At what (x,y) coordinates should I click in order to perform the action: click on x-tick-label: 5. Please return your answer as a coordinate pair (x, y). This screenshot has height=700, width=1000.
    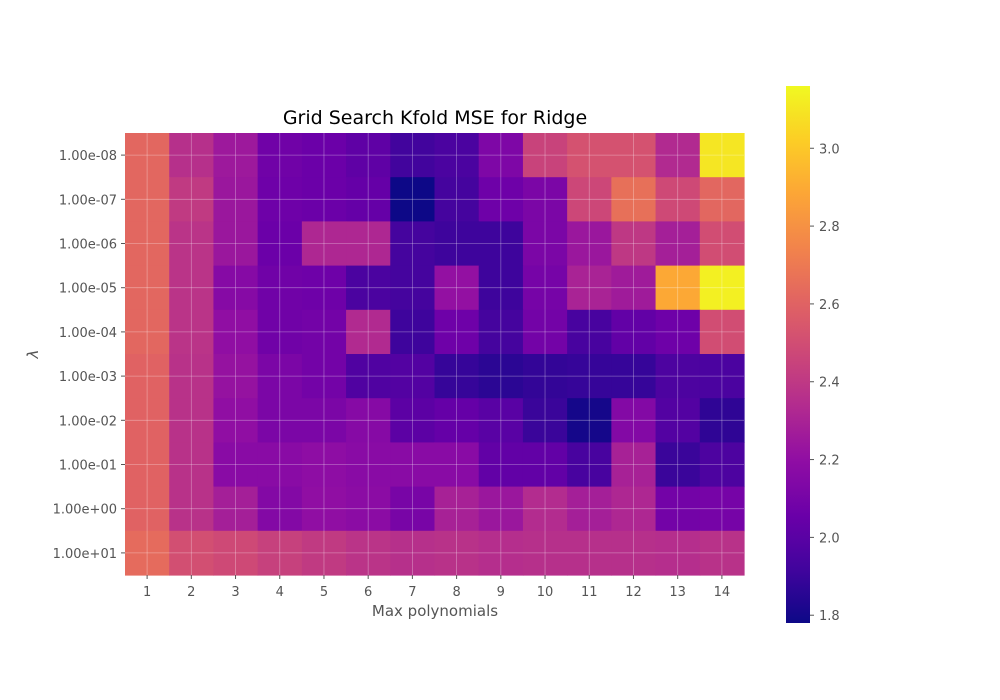
    Looking at the image, I should click on (324, 592).